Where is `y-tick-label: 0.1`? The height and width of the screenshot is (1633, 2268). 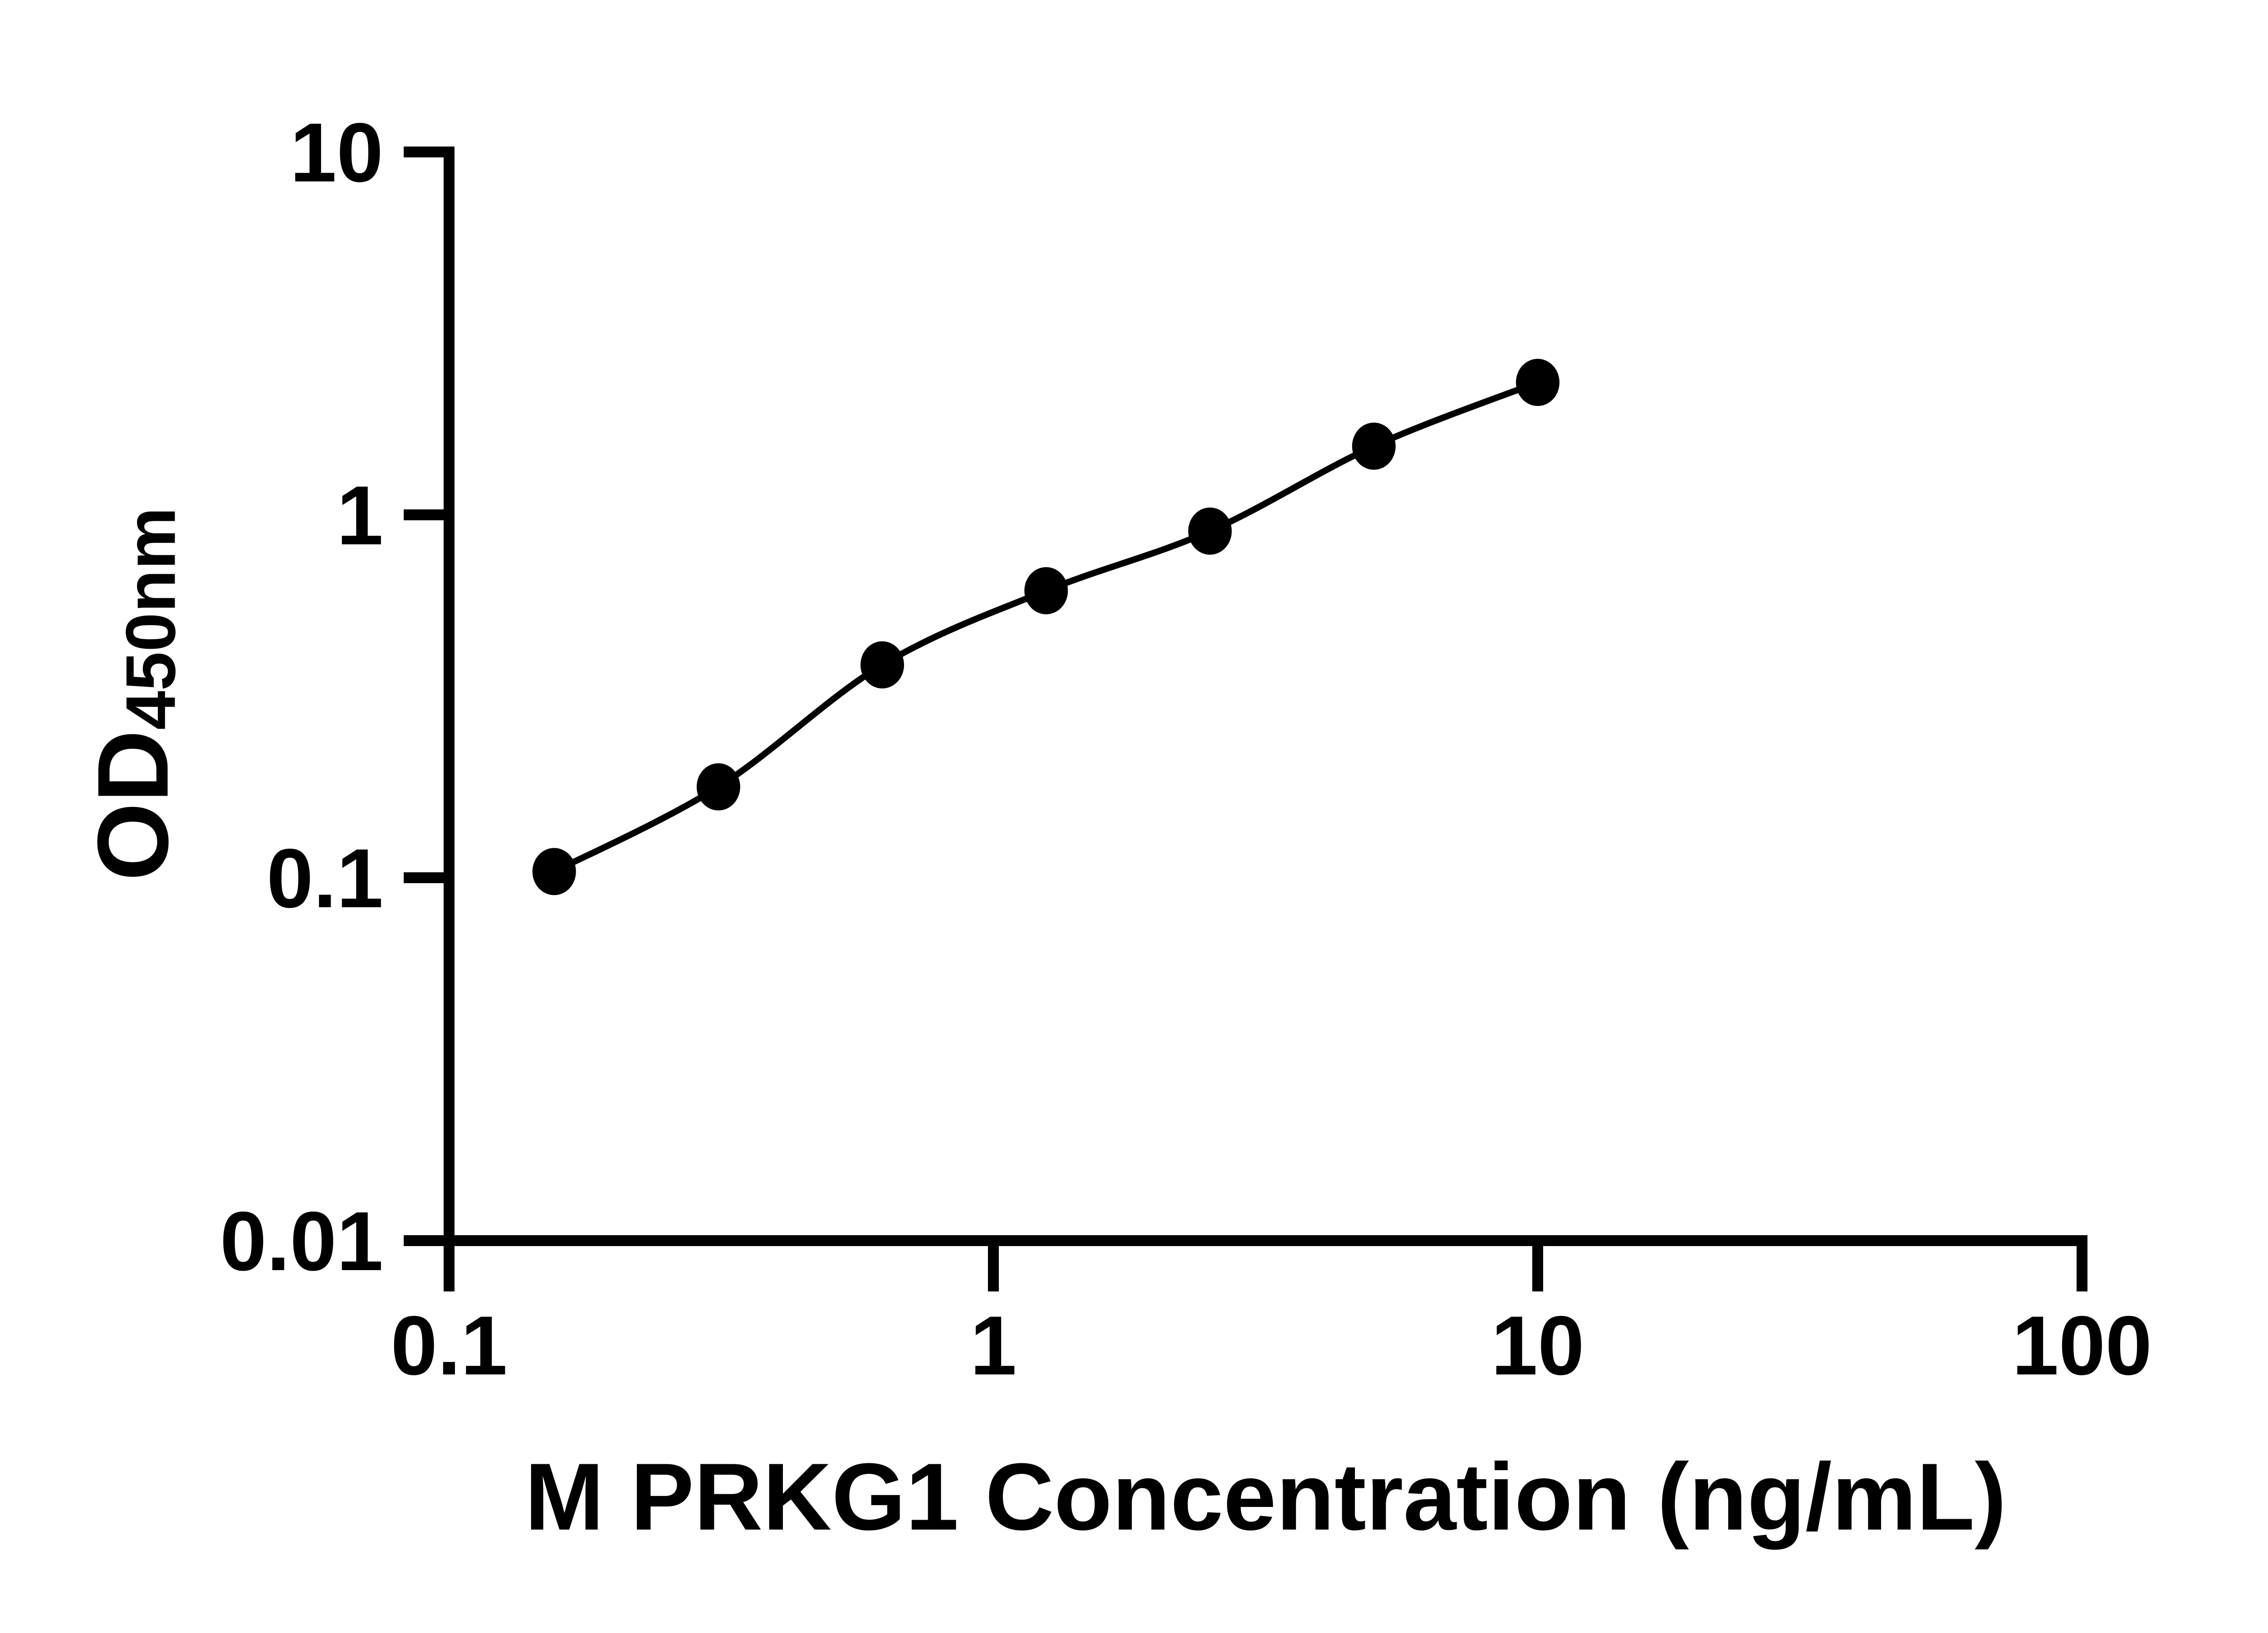 y-tick-label: 0.1 is located at coordinates (325, 878).